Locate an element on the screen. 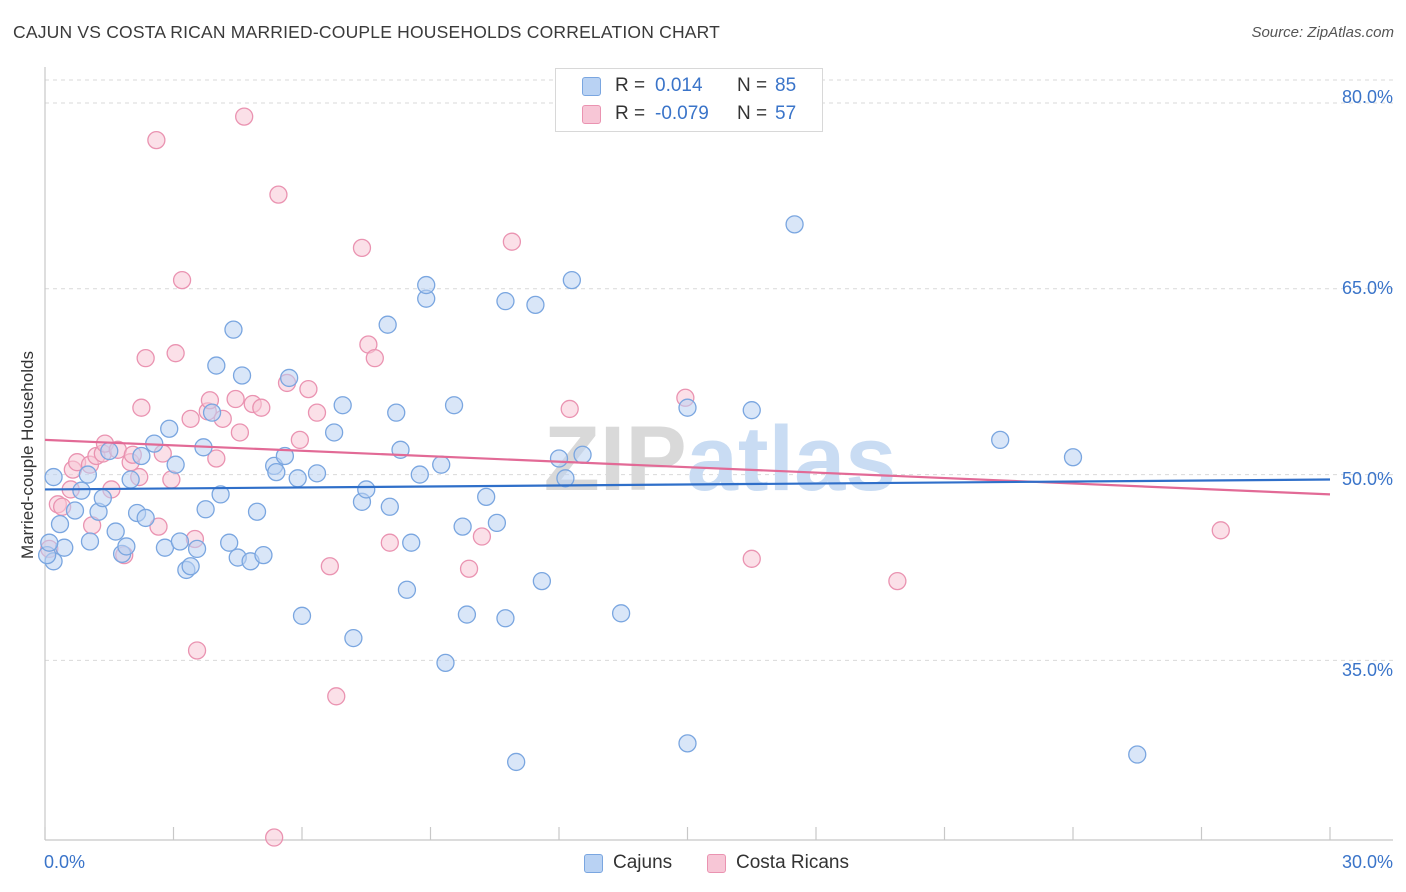 This screenshot has width=1406, height=892. source-label: Source: ZipAtlas.com is located at coordinates (1322, 32).